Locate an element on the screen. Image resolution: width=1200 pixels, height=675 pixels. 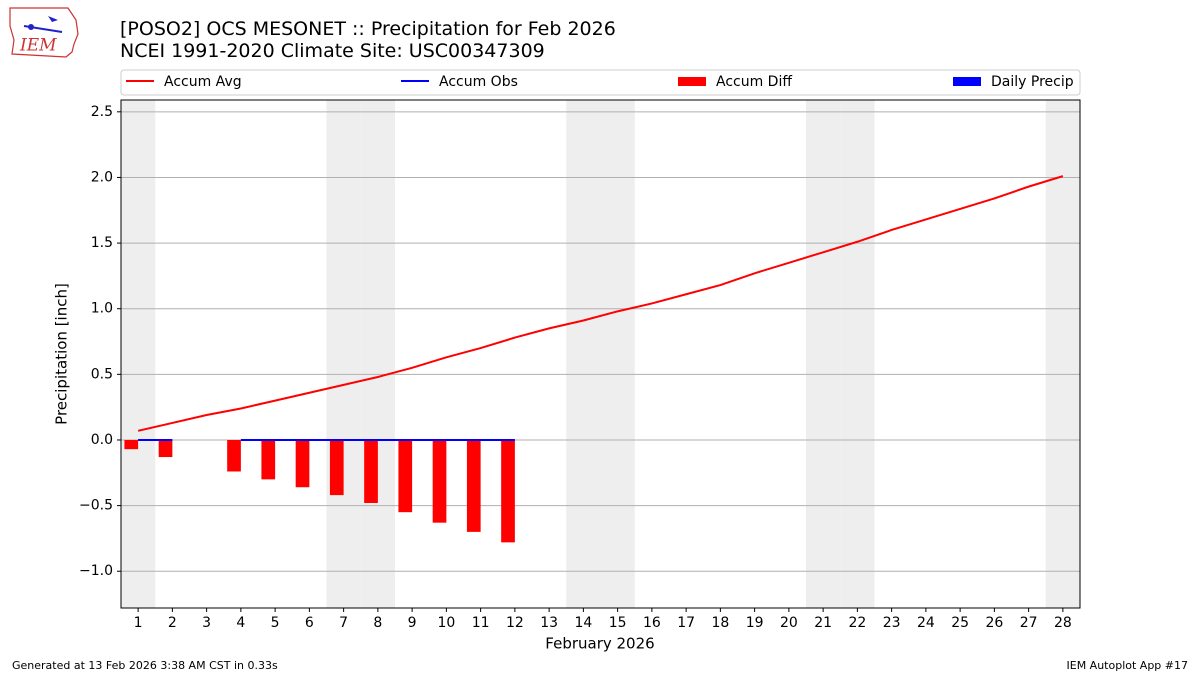
x-tick-label: 17 is located at coordinates (686, 623).